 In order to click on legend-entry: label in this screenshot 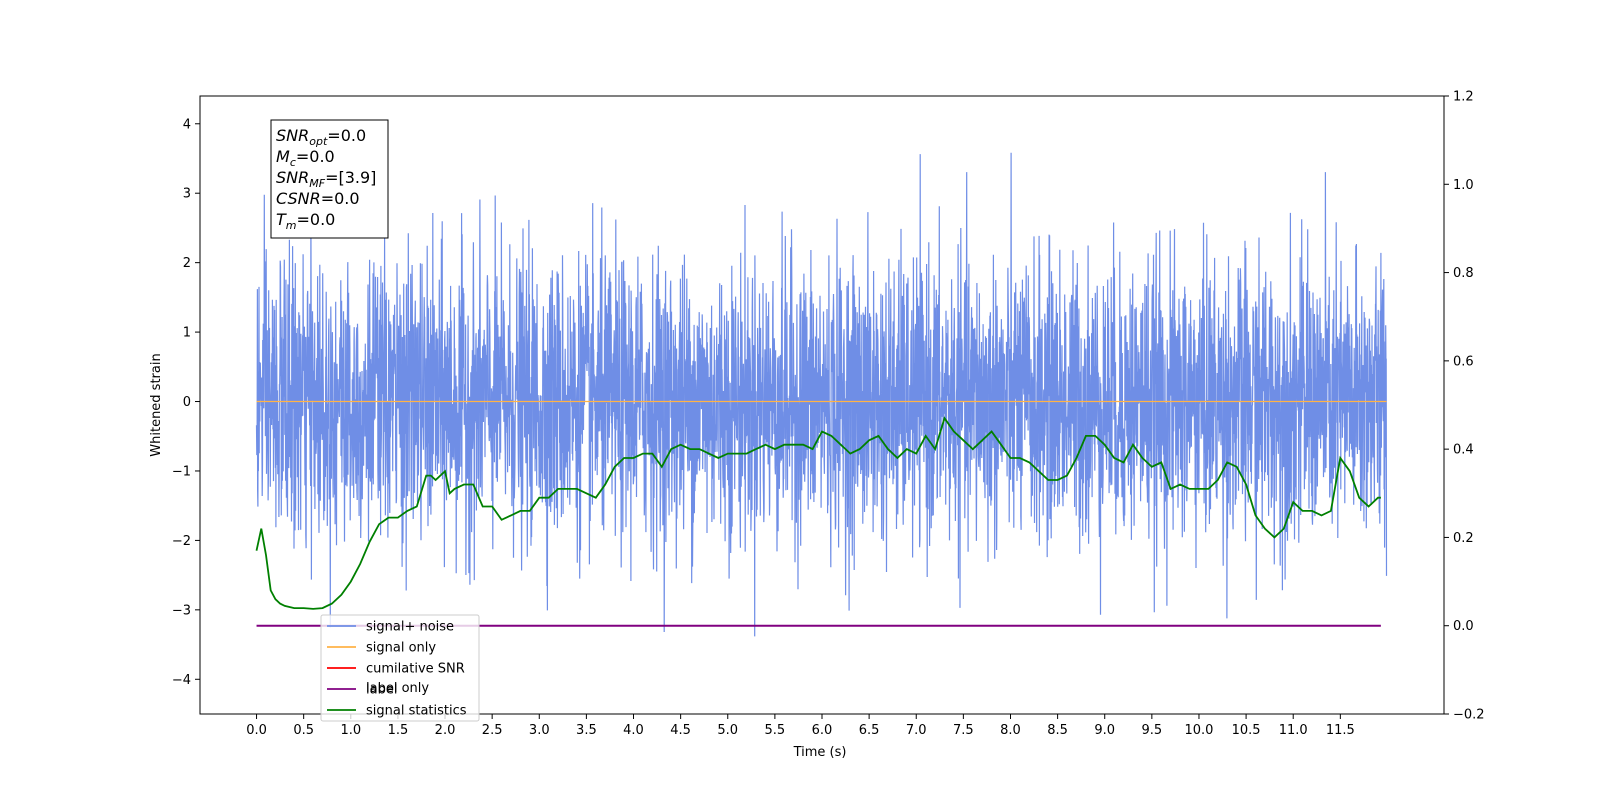, I will do `click(381, 690)`.